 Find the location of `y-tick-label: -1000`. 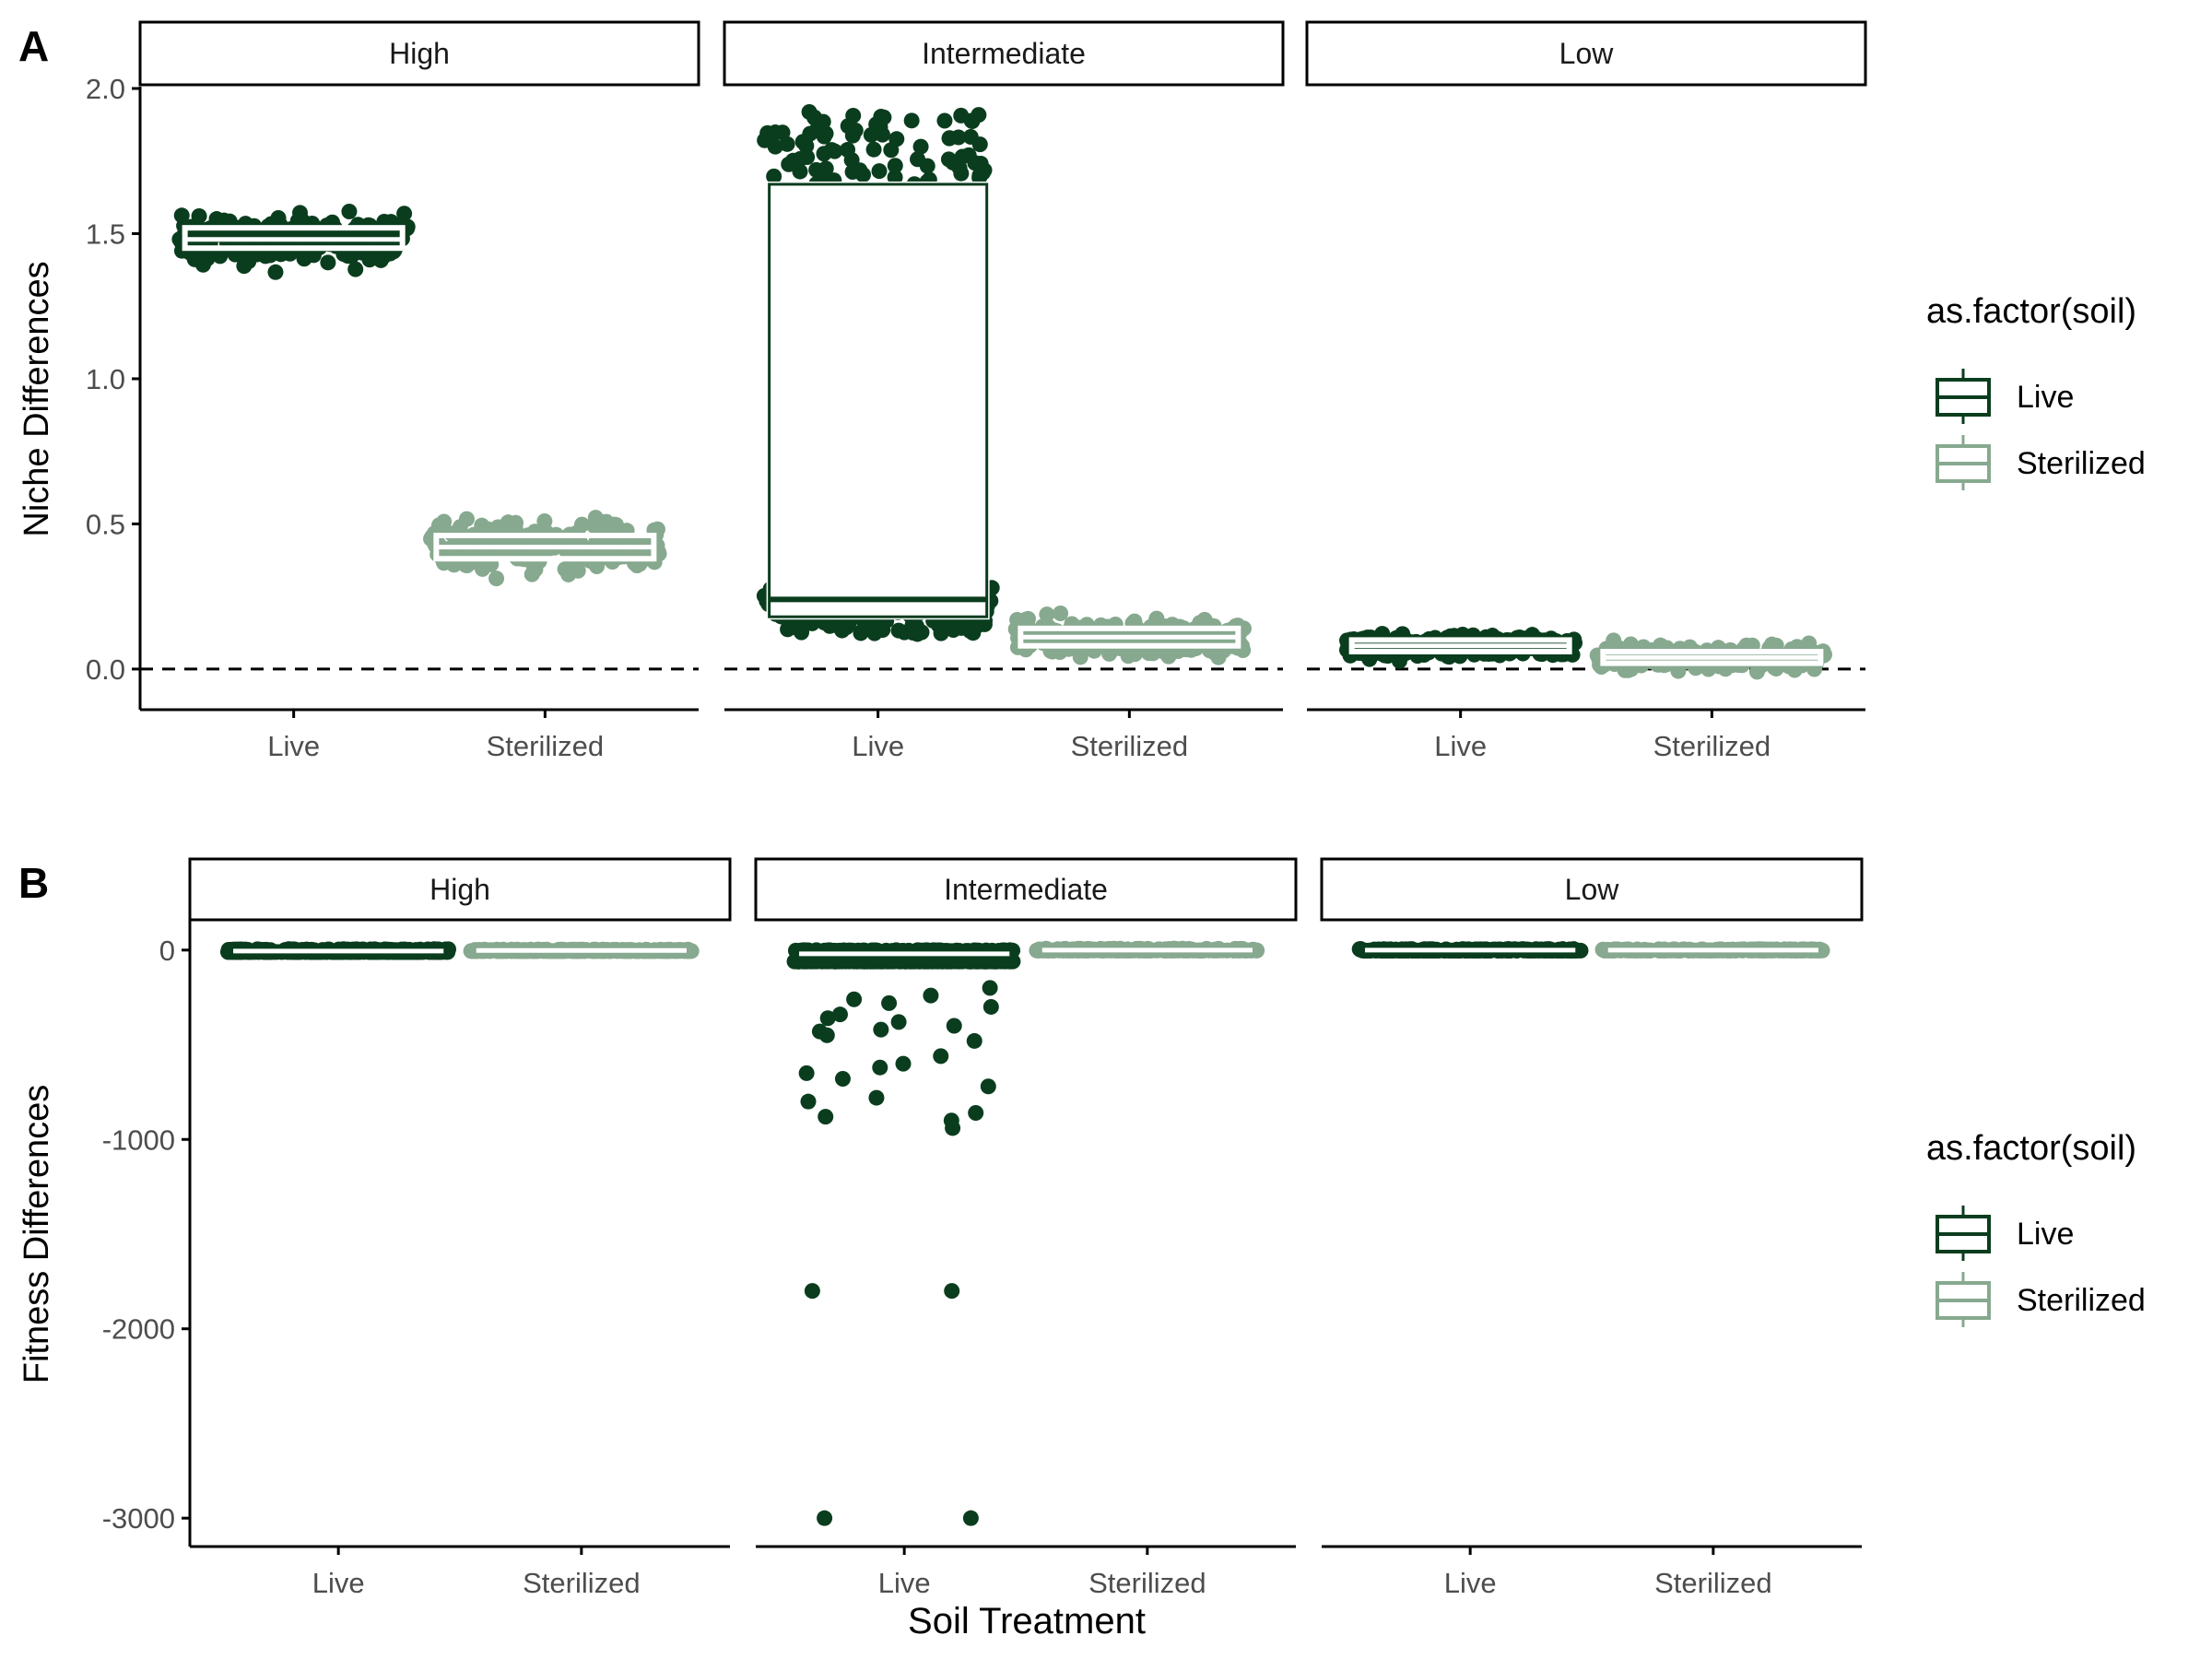

y-tick-label: -1000 is located at coordinates (138, 1140).